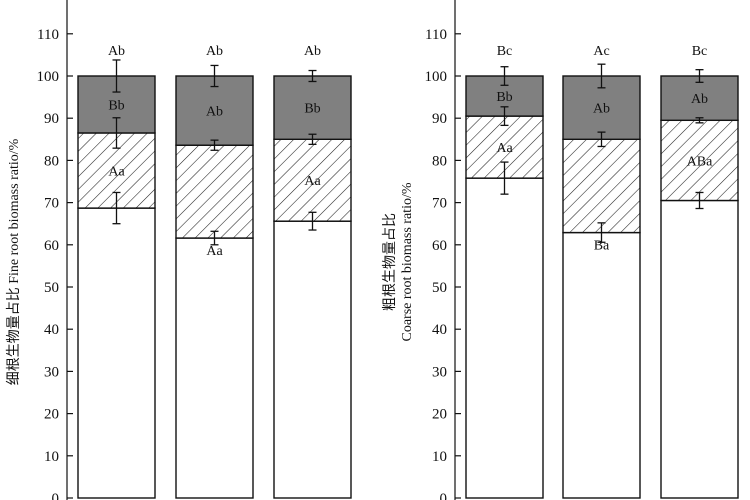  What do you see at coordinates (504, 148) in the screenshot?
I see `coarse-bar-1-label: Aa` at bounding box center [504, 148].